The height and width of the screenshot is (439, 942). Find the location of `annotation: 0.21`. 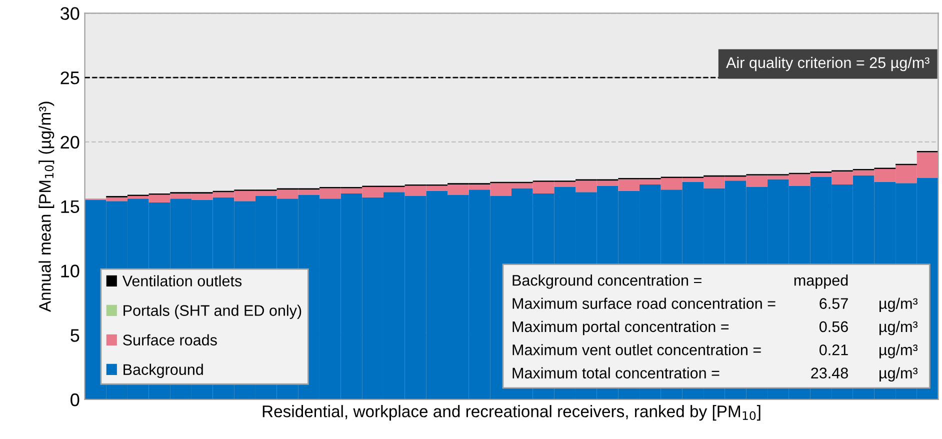

annotation: 0.21 is located at coordinates (833, 350).